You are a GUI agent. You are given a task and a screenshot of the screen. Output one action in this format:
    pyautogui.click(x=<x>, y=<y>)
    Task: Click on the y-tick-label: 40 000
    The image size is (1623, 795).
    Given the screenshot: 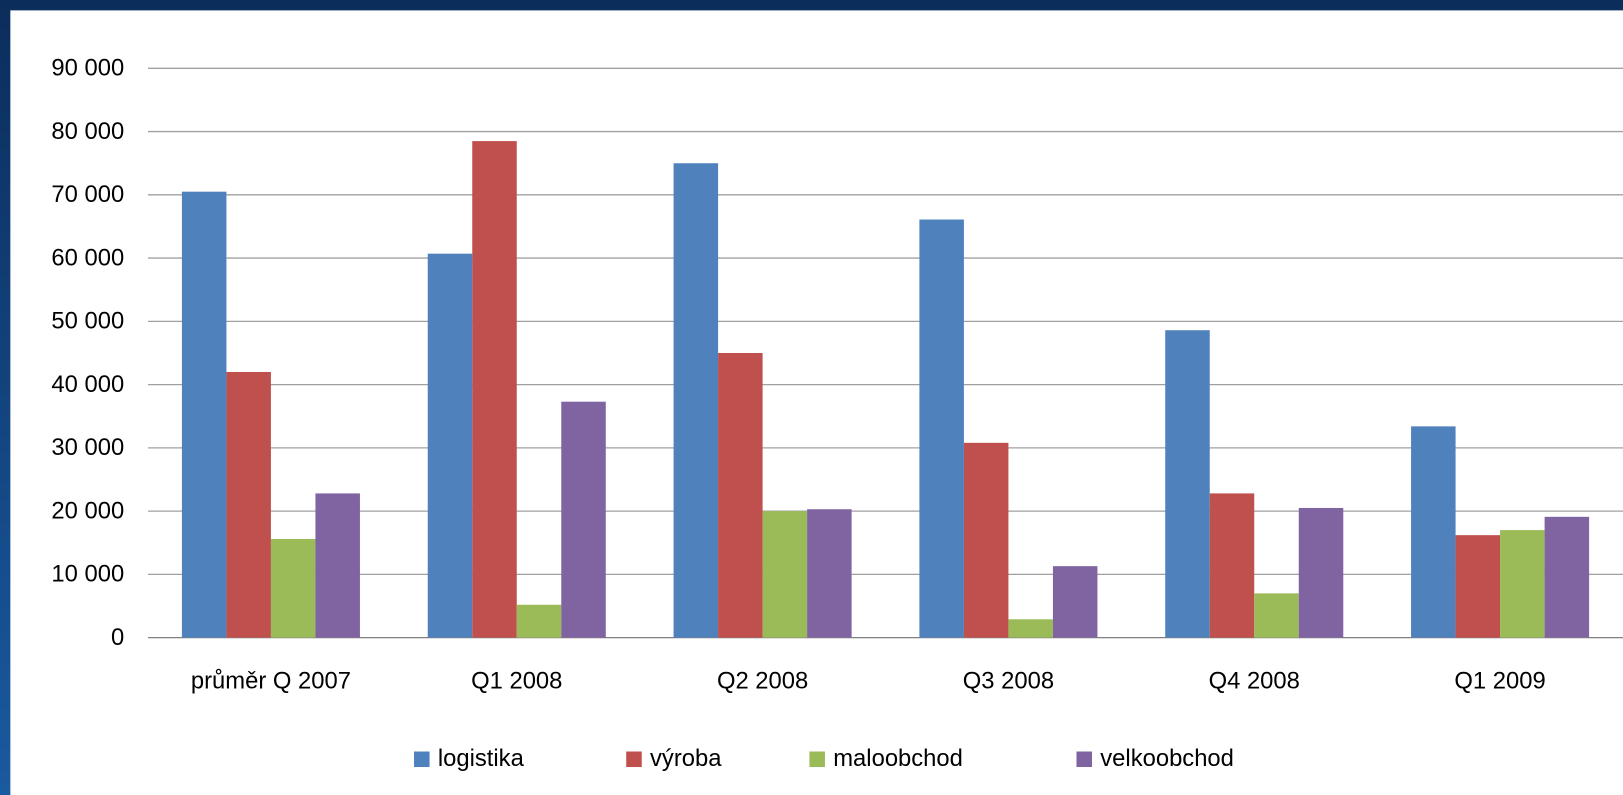 What is the action you would take?
    pyautogui.click(x=87, y=384)
    